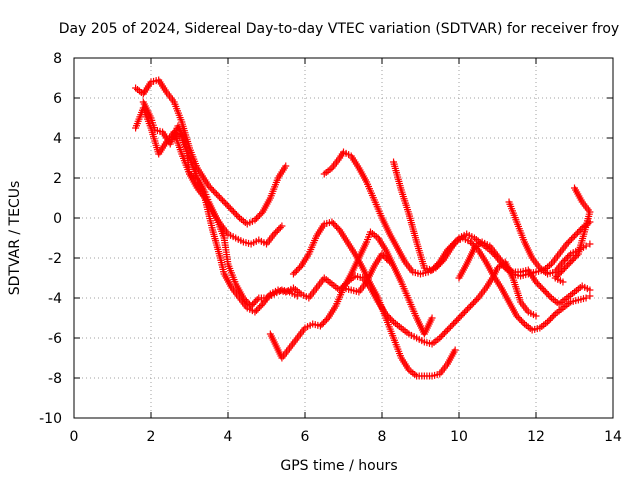  Describe the element at coordinates (382, 437) in the screenshot. I see `x-tick-label: 8` at that location.